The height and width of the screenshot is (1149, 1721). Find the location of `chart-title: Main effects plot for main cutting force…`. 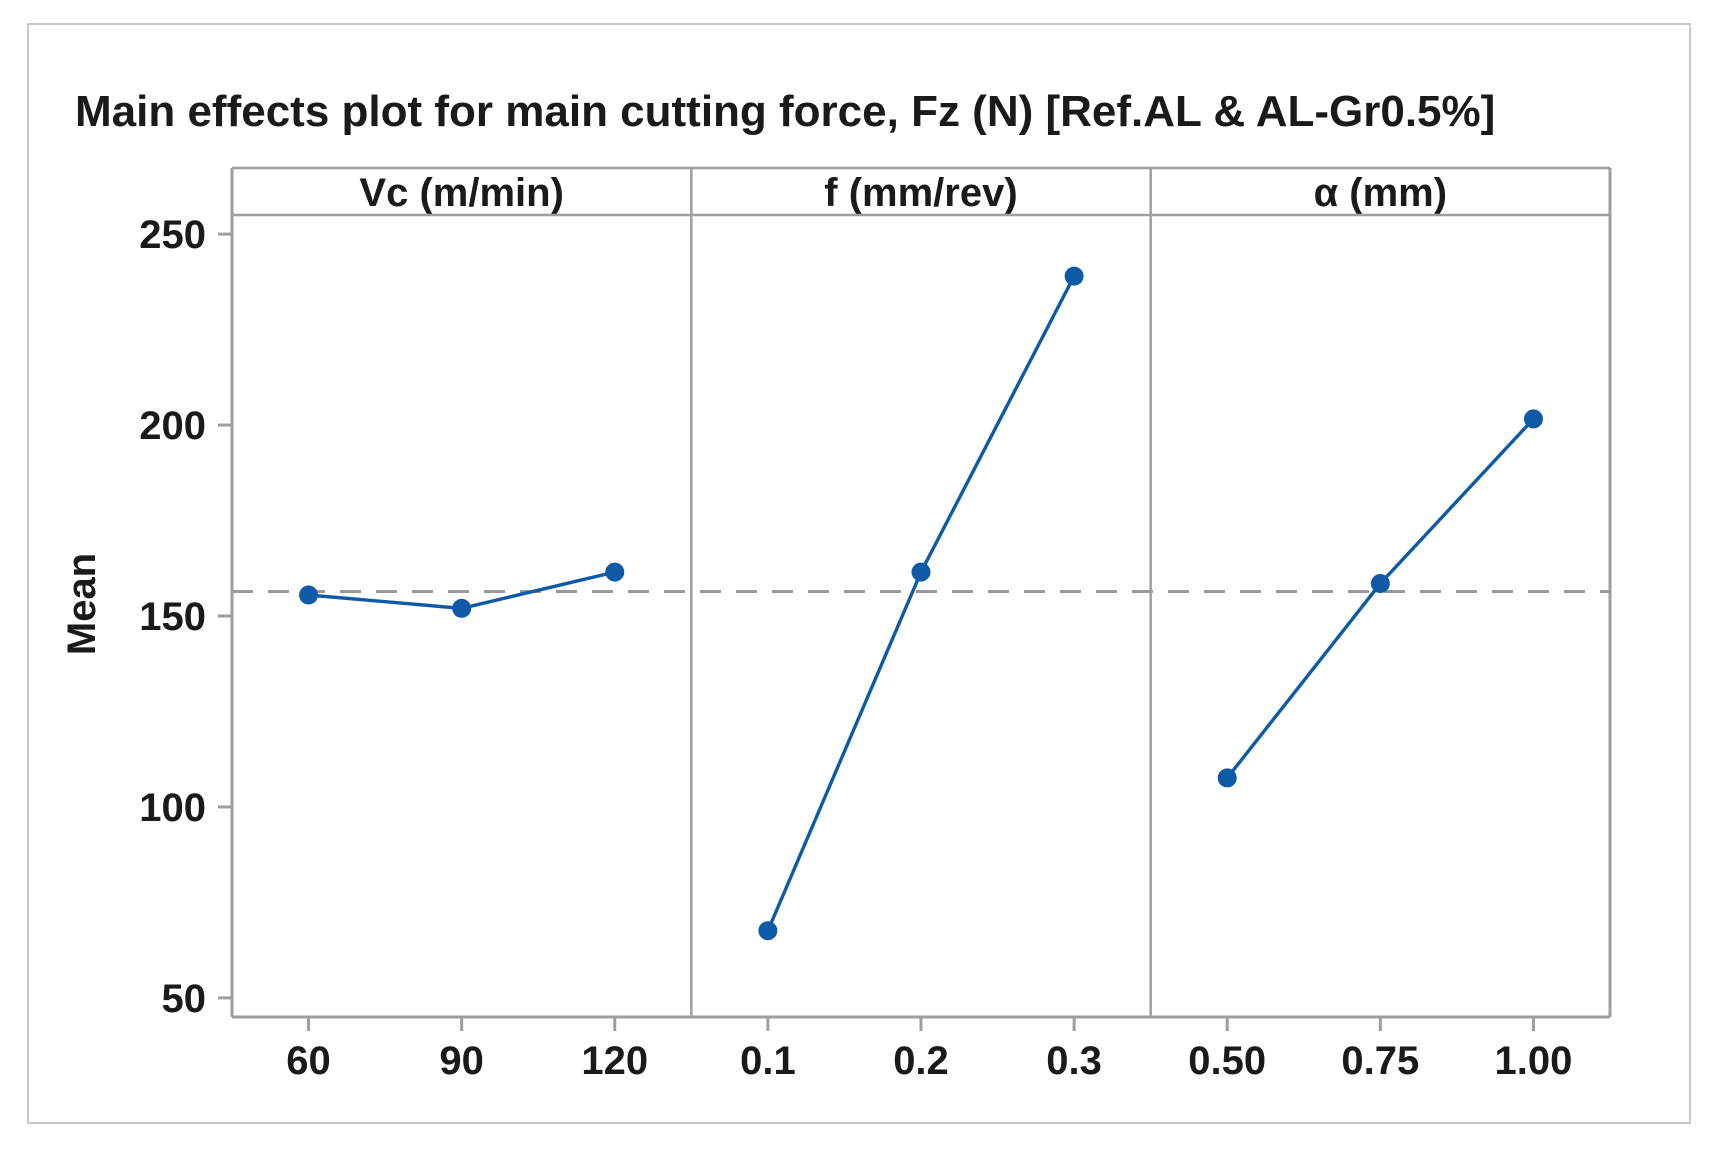

chart-title: Main effects plot for main cutting force… is located at coordinates (785, 111).